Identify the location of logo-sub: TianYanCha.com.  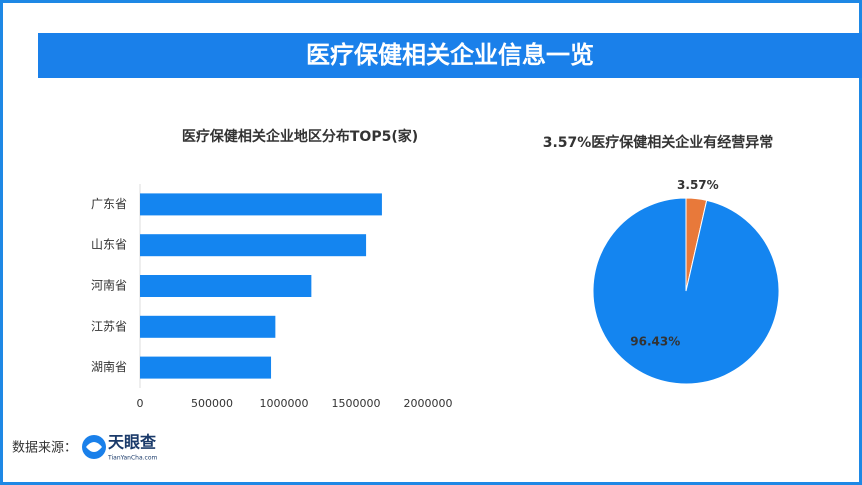
(132, 458).